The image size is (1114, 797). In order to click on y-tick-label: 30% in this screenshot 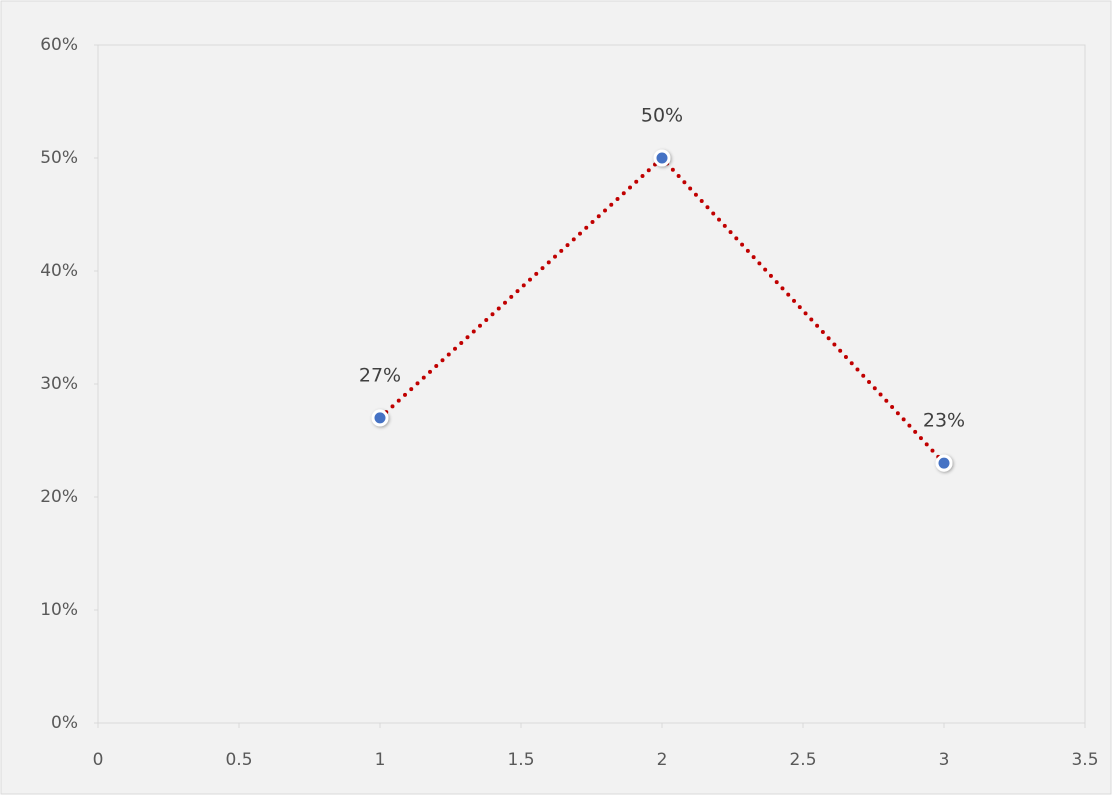, I will do `click(59, 384)`.